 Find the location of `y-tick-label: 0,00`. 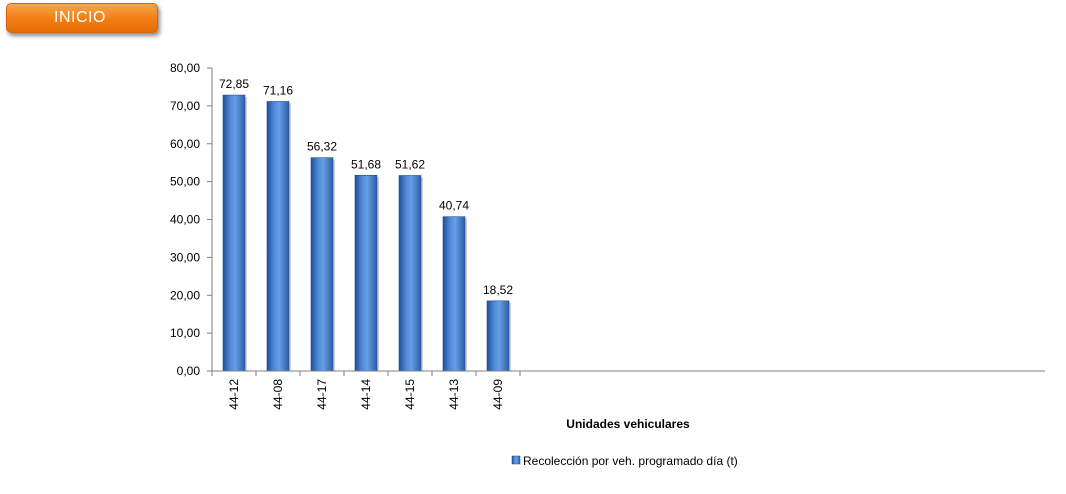

y-tick-label: 0,00 is located at coordinates (189, 371).